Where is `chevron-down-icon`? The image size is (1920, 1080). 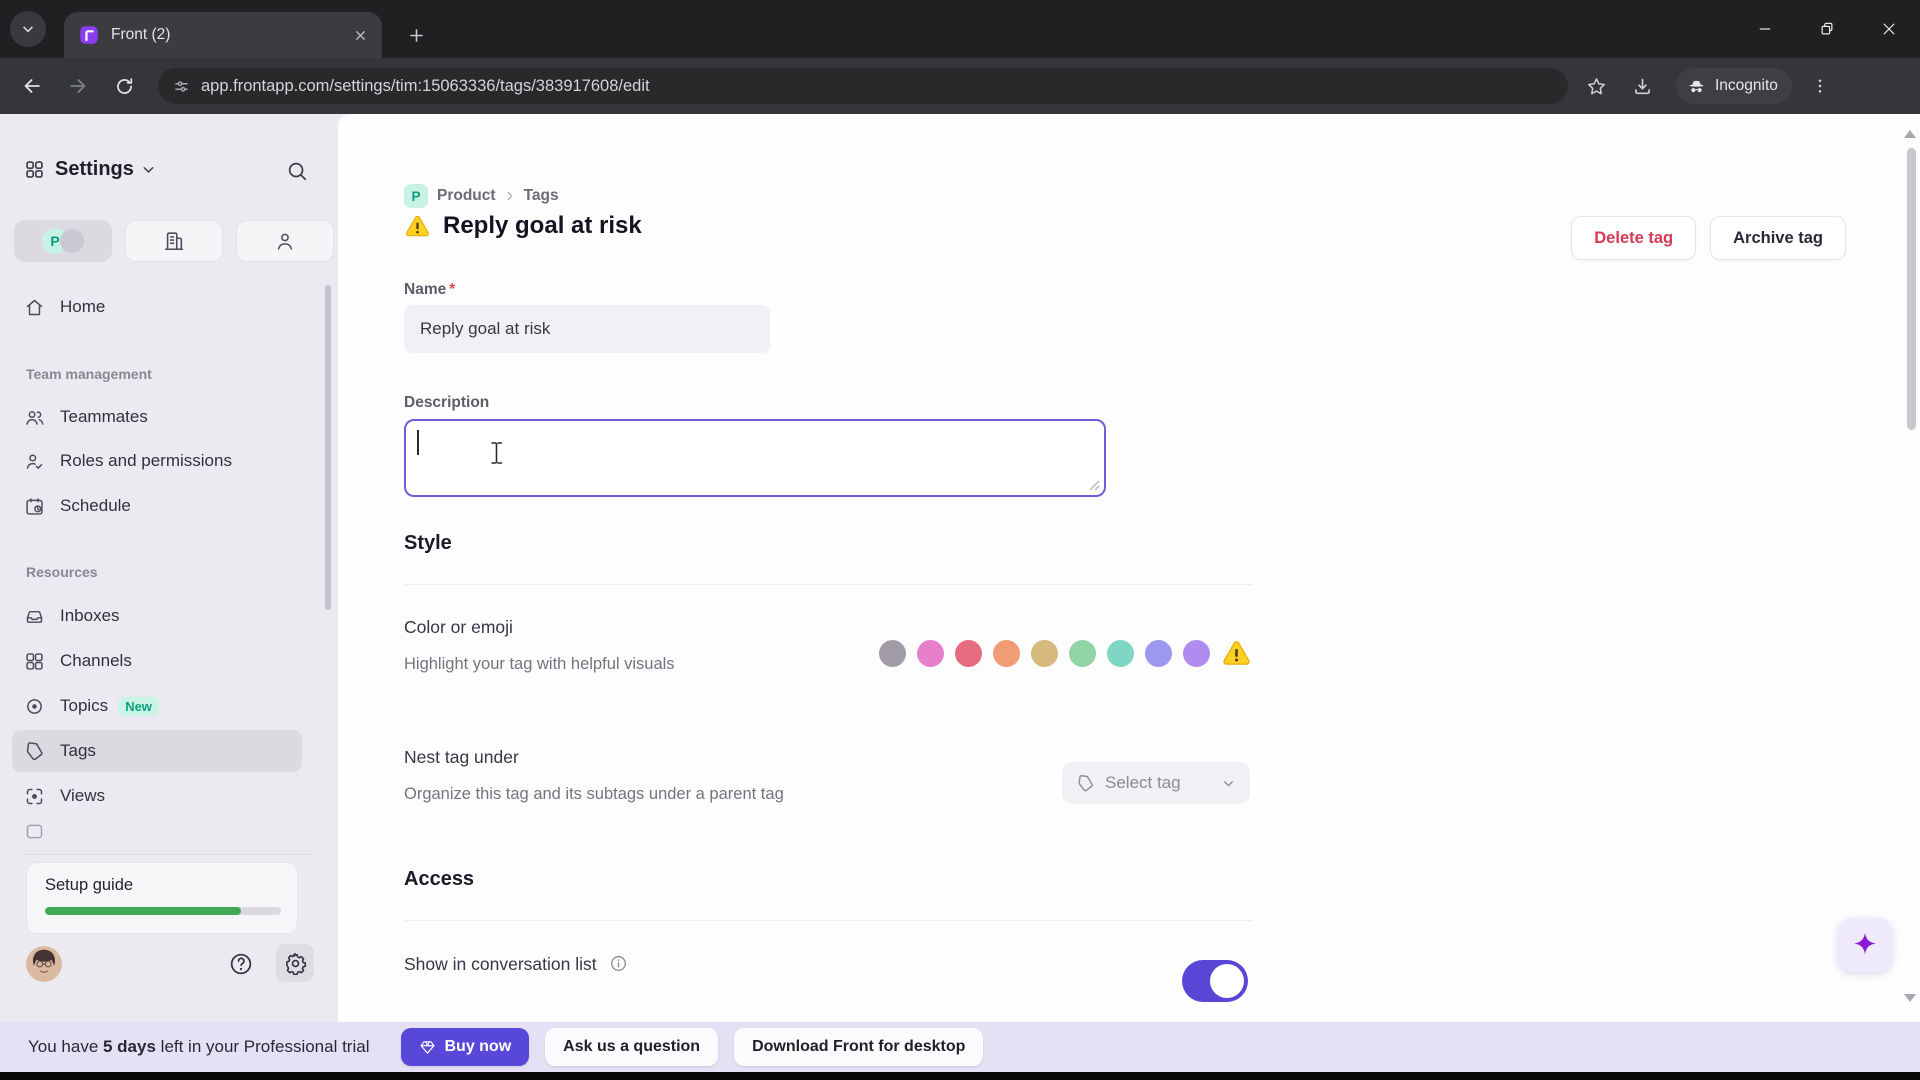
chevron-down-icon is located at coordinates (148, 169).